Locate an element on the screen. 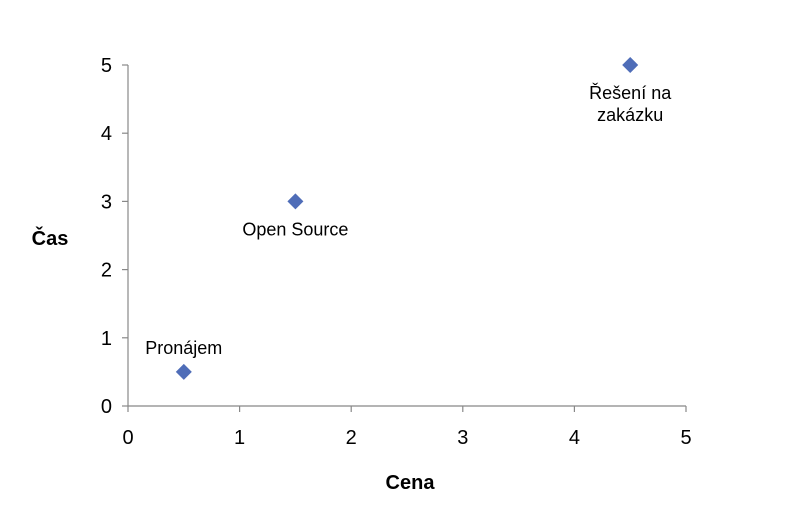 The image size is (792, 518). x-tick-label: 0 is located at coordinates (127, 438).